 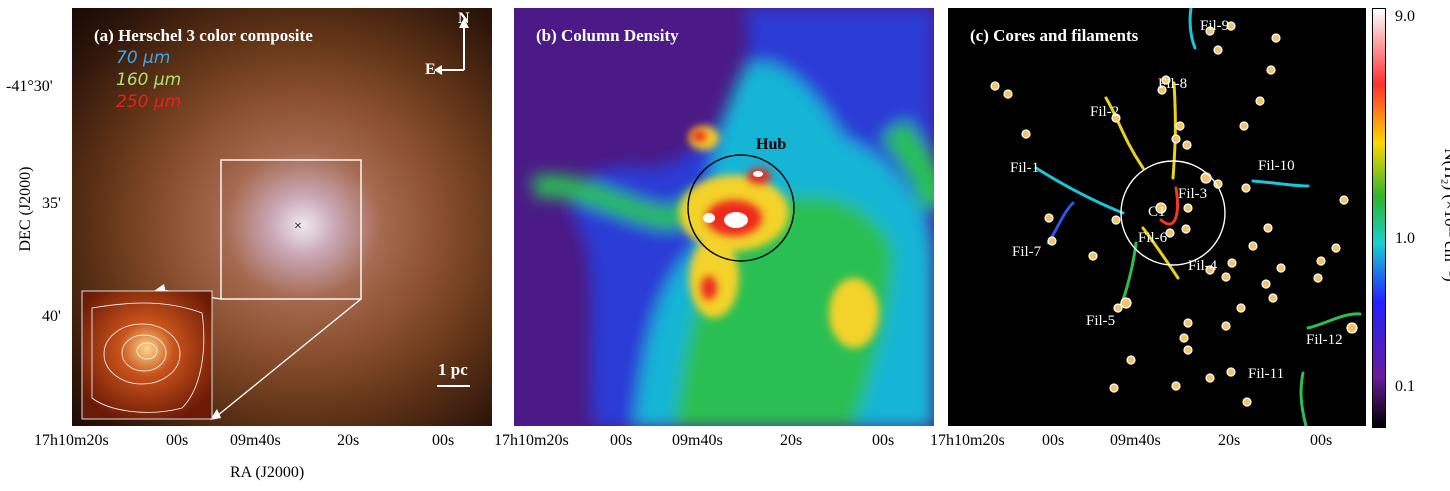 What do you see at coordinates (177, 440) in the screenshot?
I see `a-xtick-1: 00s` at bounding box center [177, 440].